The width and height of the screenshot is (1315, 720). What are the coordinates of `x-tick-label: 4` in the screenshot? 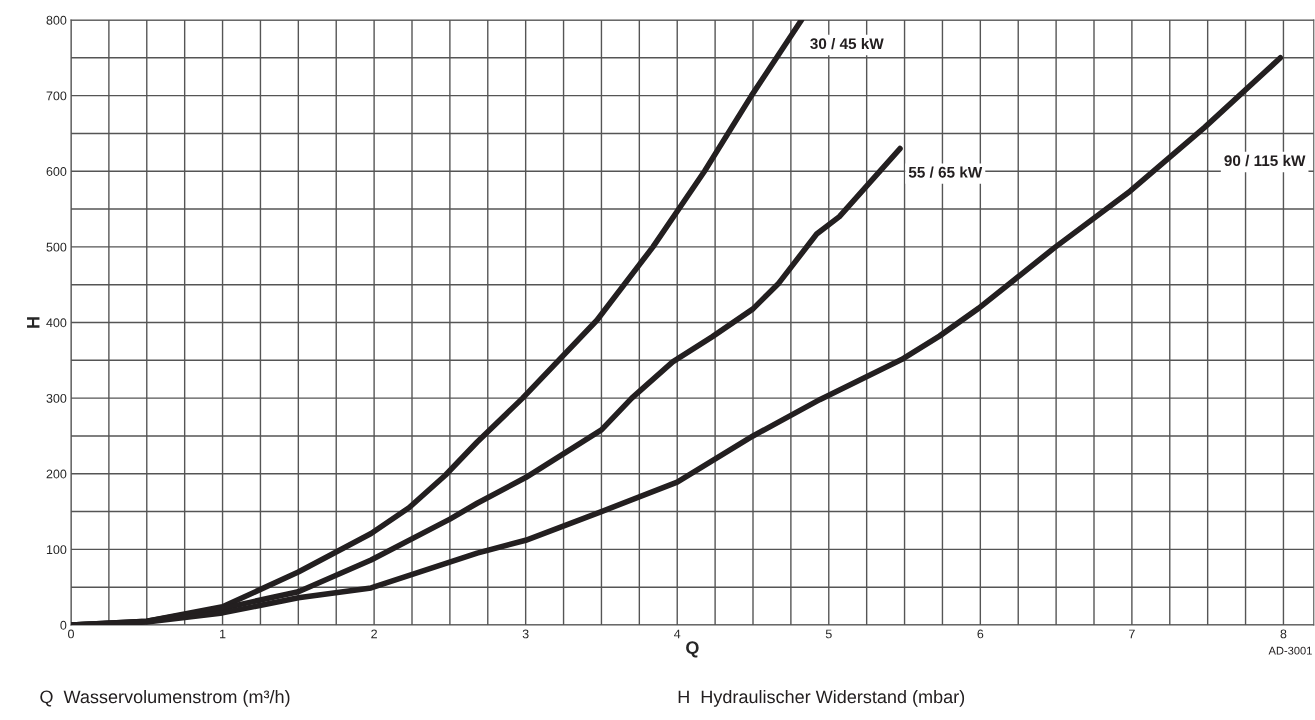 It's located at (677, 634).